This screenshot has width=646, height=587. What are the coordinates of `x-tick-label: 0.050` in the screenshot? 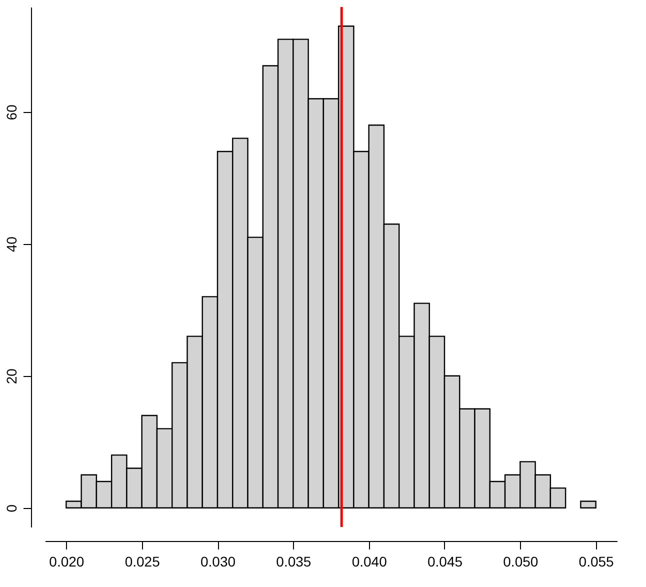 It's located at (520, 562).